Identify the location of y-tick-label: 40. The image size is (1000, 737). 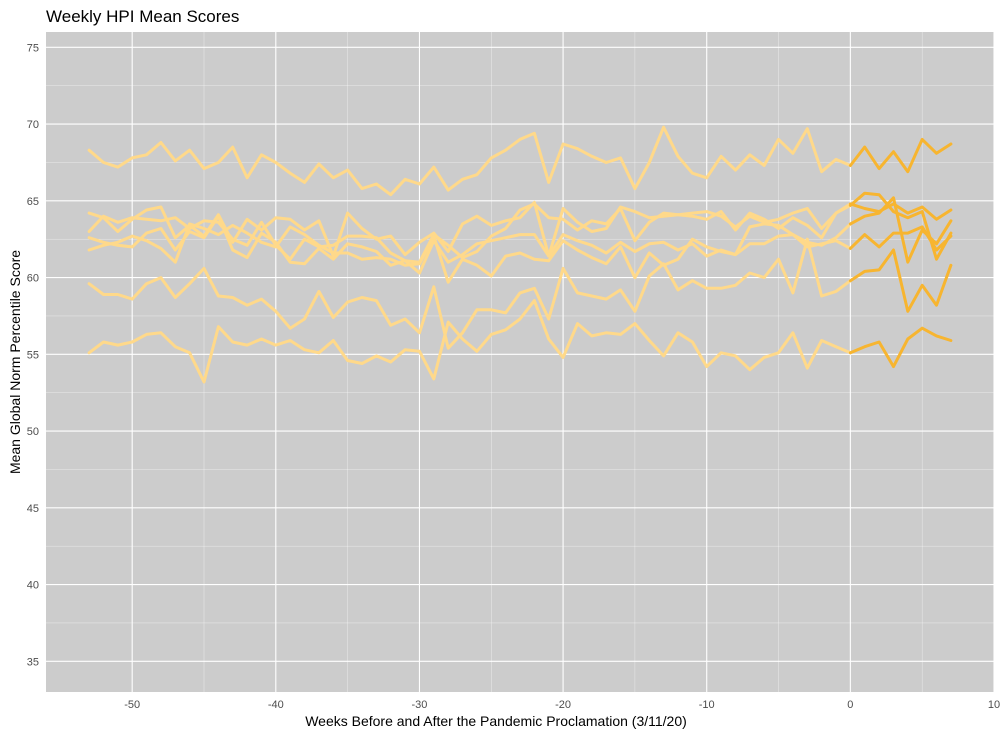
(33, 586).